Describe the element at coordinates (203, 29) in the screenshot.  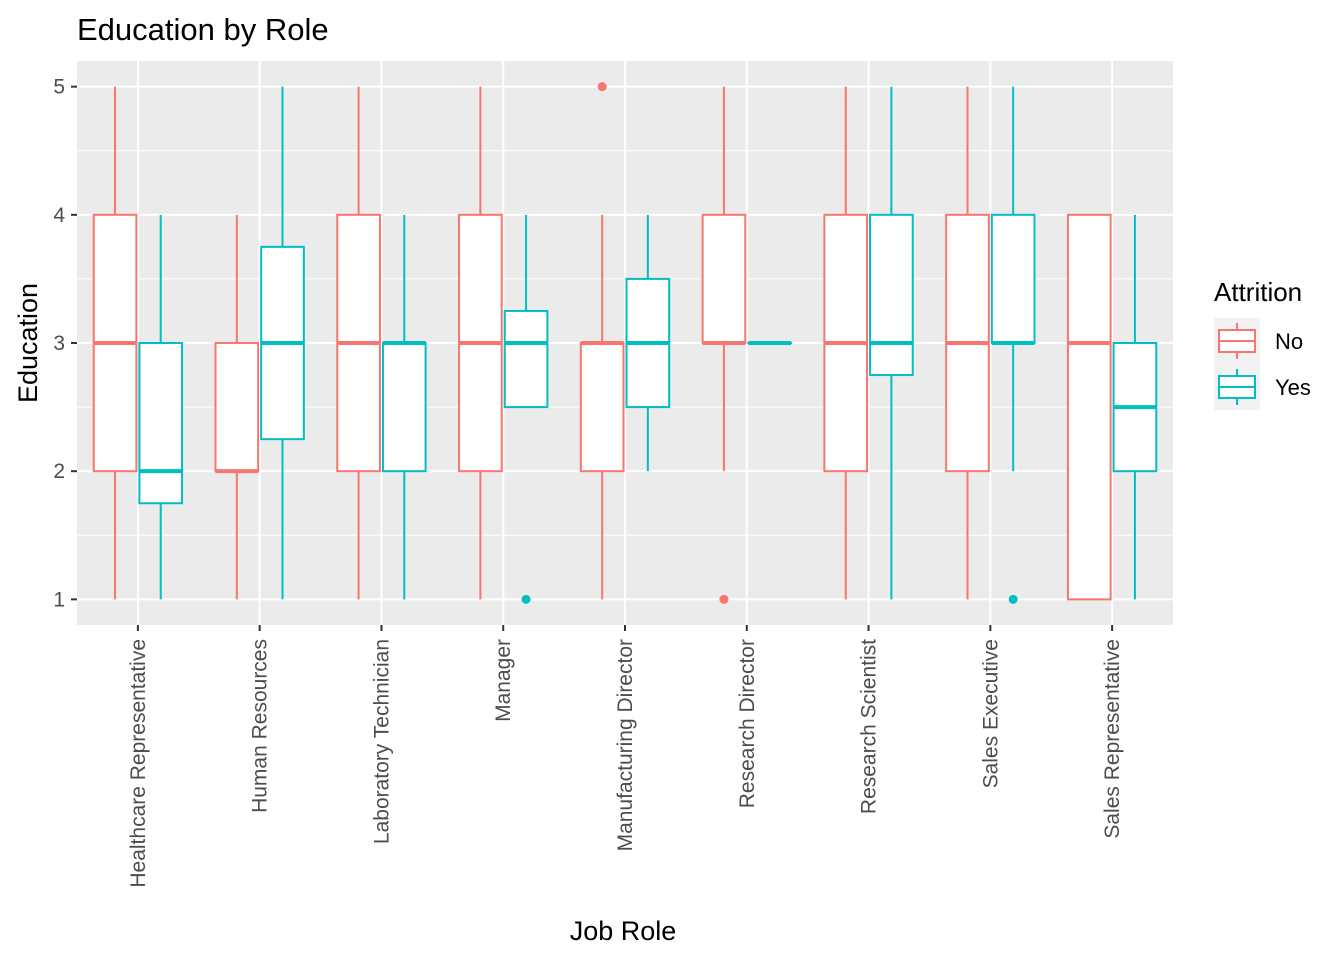
I see `chart-title: Education by Role` at that location.